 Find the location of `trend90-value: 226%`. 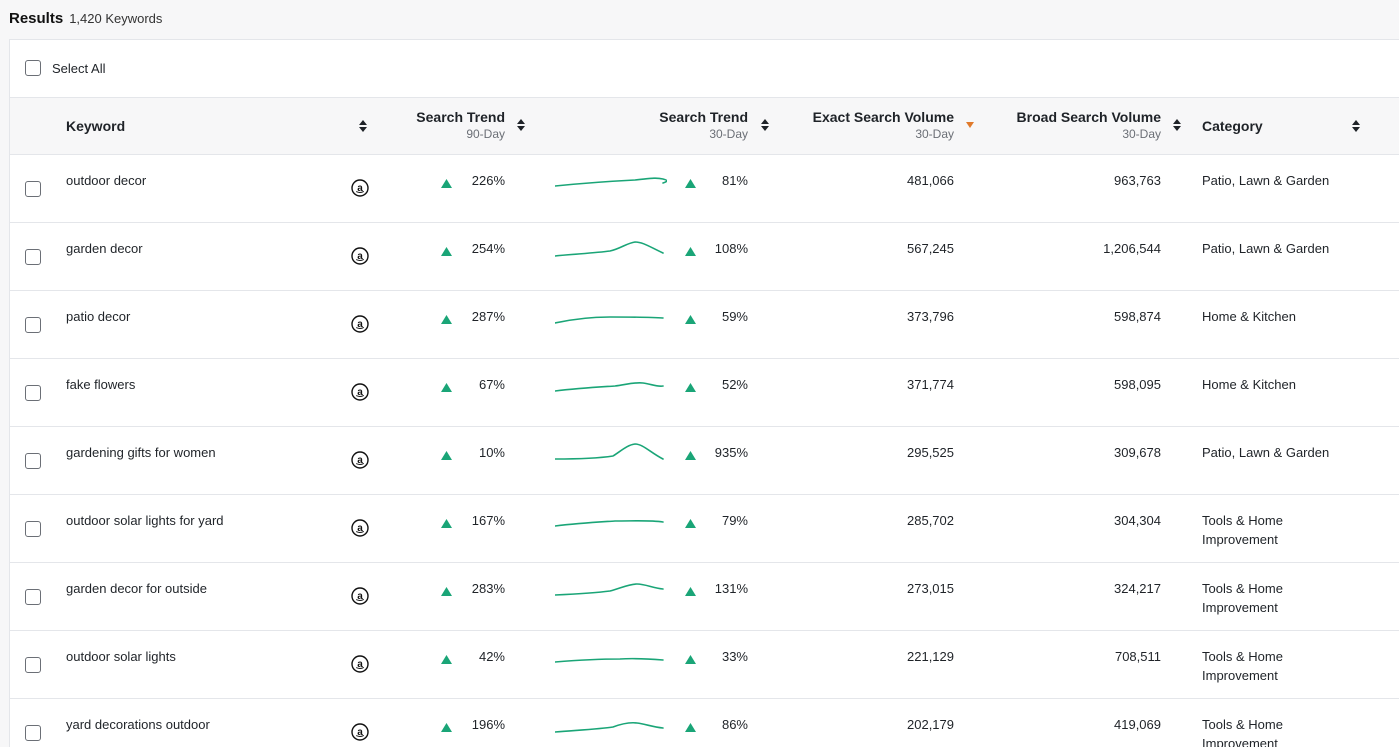

trend90-value: 226% is located at coordinates (488, 180).